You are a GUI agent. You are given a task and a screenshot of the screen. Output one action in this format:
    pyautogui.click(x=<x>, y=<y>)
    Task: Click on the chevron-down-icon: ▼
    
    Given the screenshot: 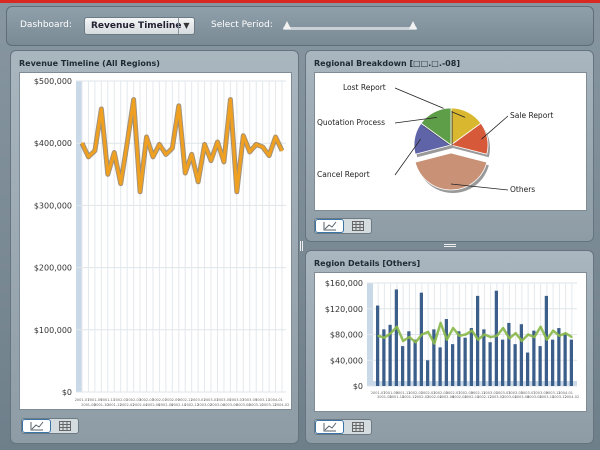 What is the action you would take?
    pyautogui.click(x=186, y=26)
    